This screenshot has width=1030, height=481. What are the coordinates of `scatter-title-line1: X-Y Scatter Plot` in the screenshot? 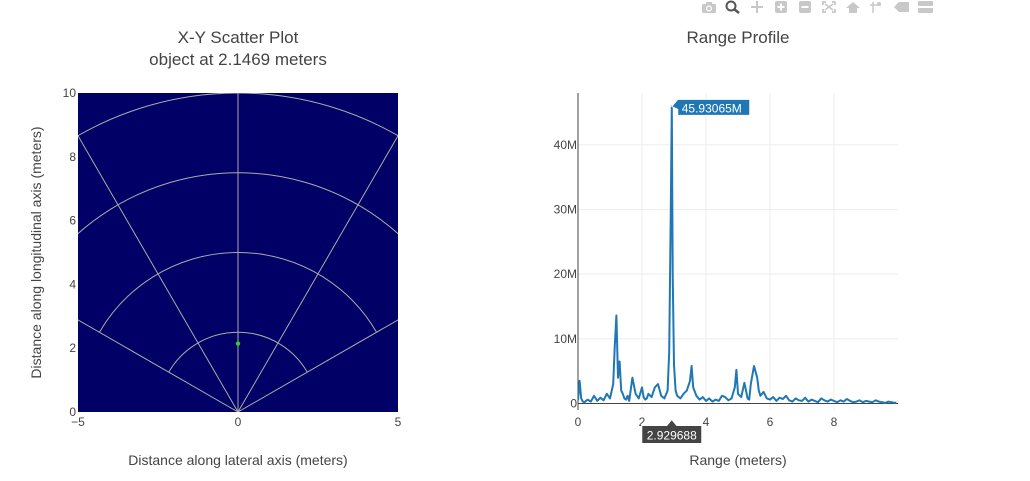 It's located at (238, 37).